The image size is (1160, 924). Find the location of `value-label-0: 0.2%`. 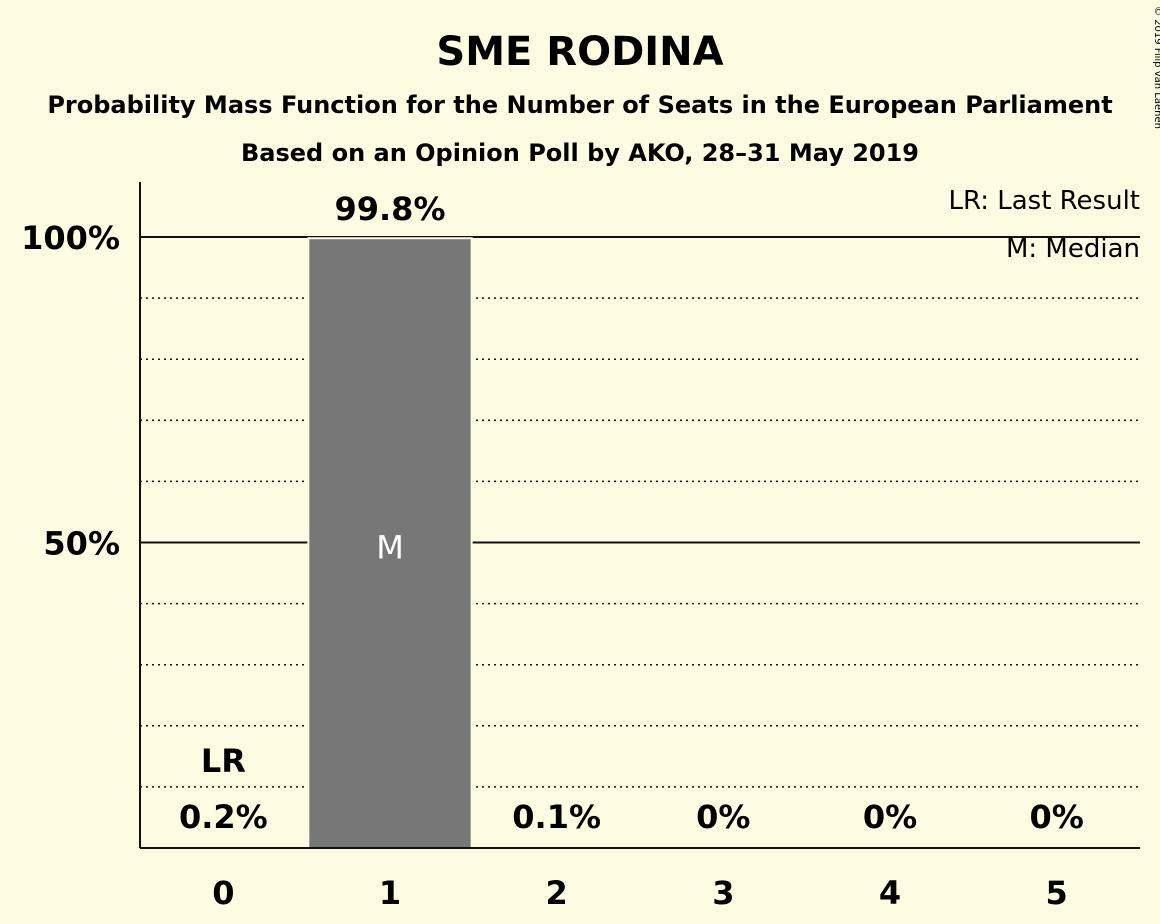

value-label-0: 0.2% is located at coordinates (223, 817).